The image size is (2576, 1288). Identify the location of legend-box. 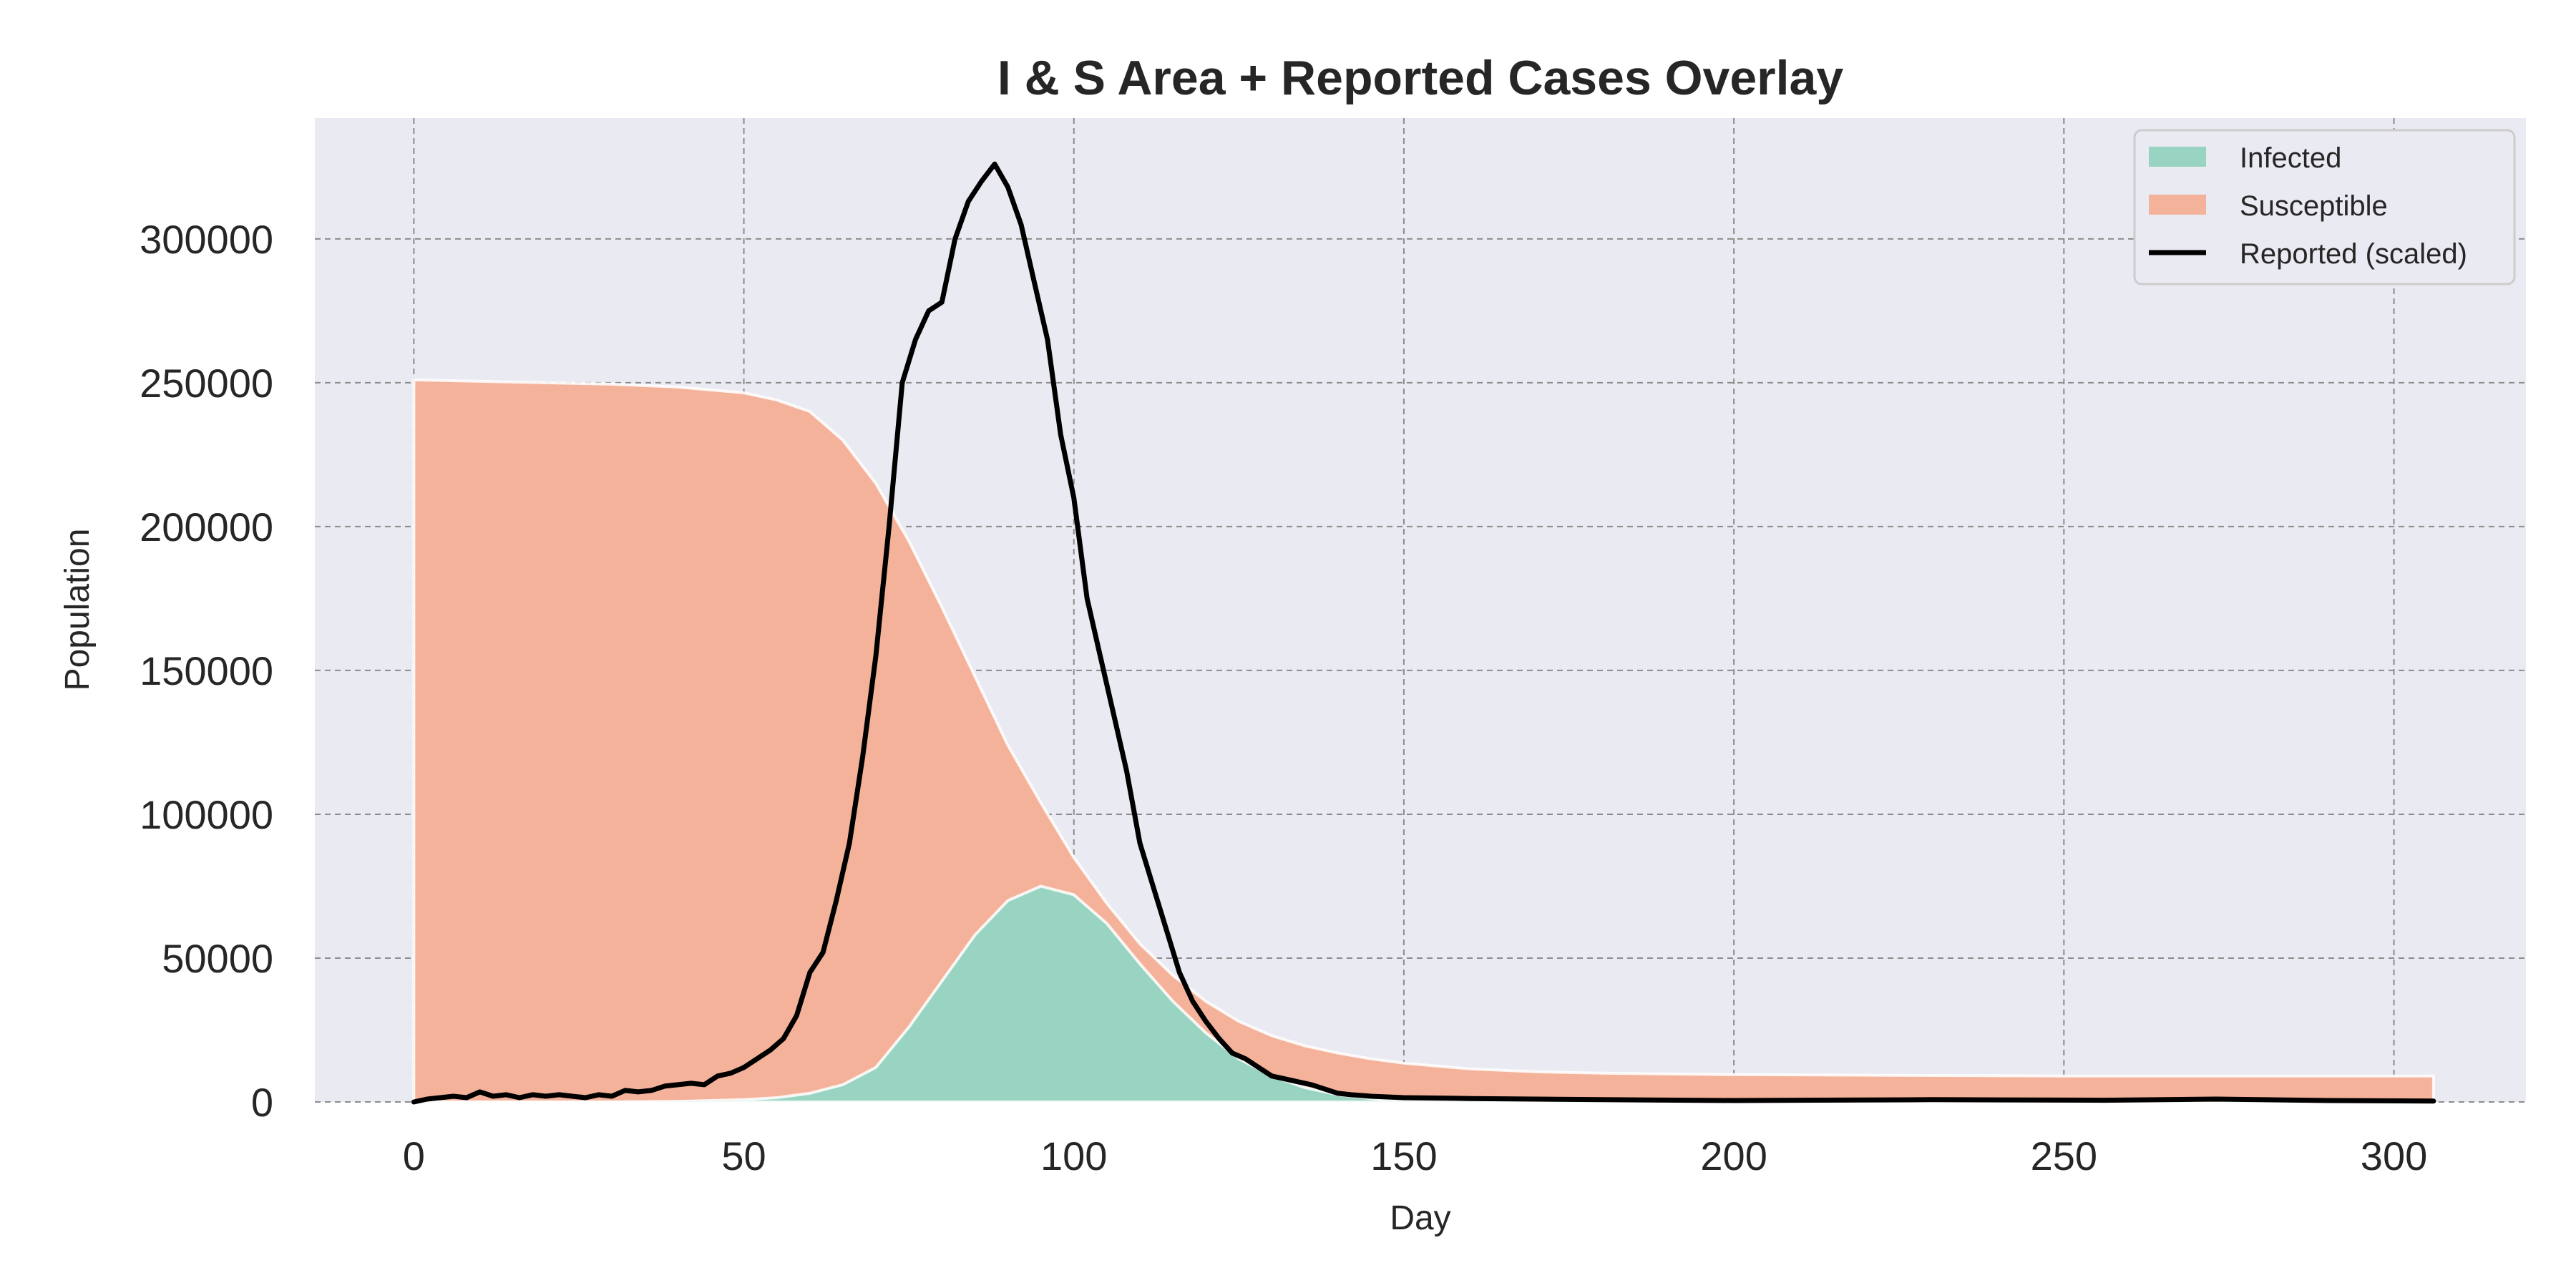
(2324, 208).